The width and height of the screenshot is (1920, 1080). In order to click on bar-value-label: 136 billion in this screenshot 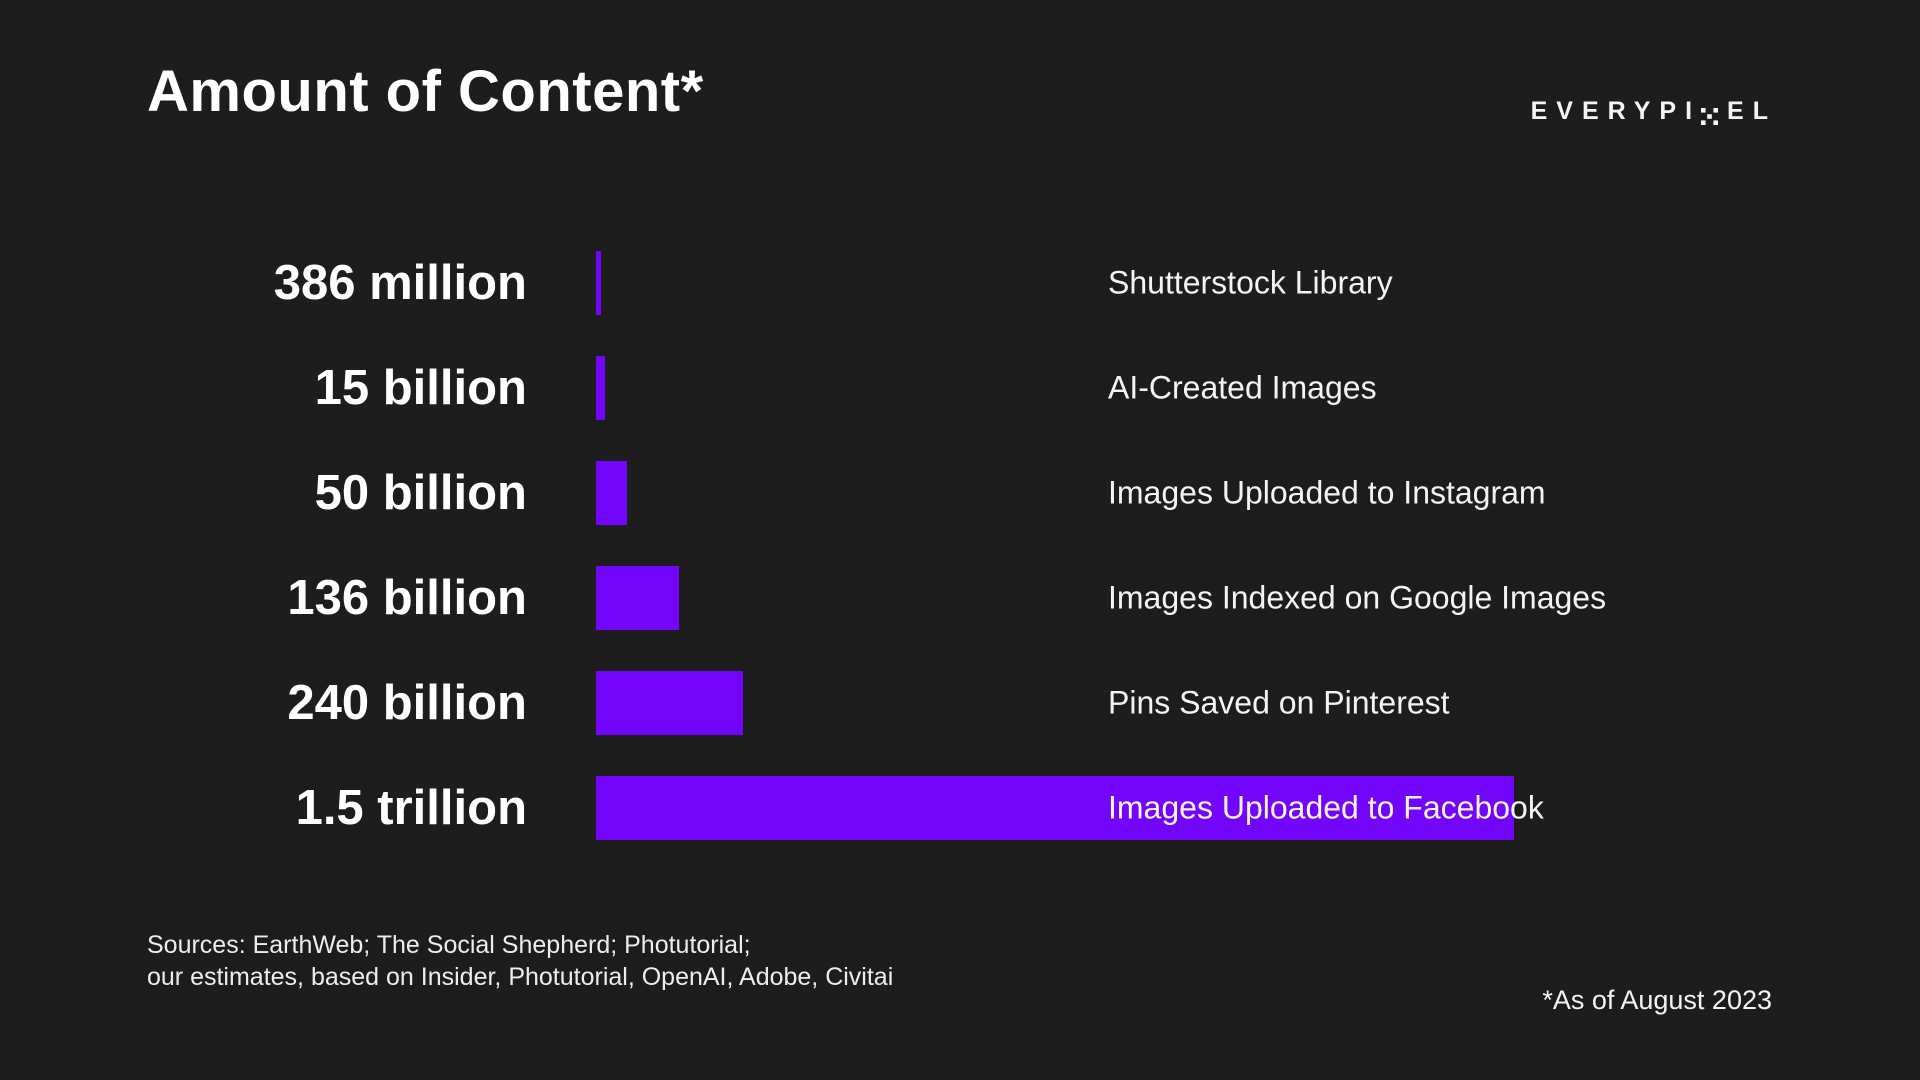, I will do `click(407, 597)`.